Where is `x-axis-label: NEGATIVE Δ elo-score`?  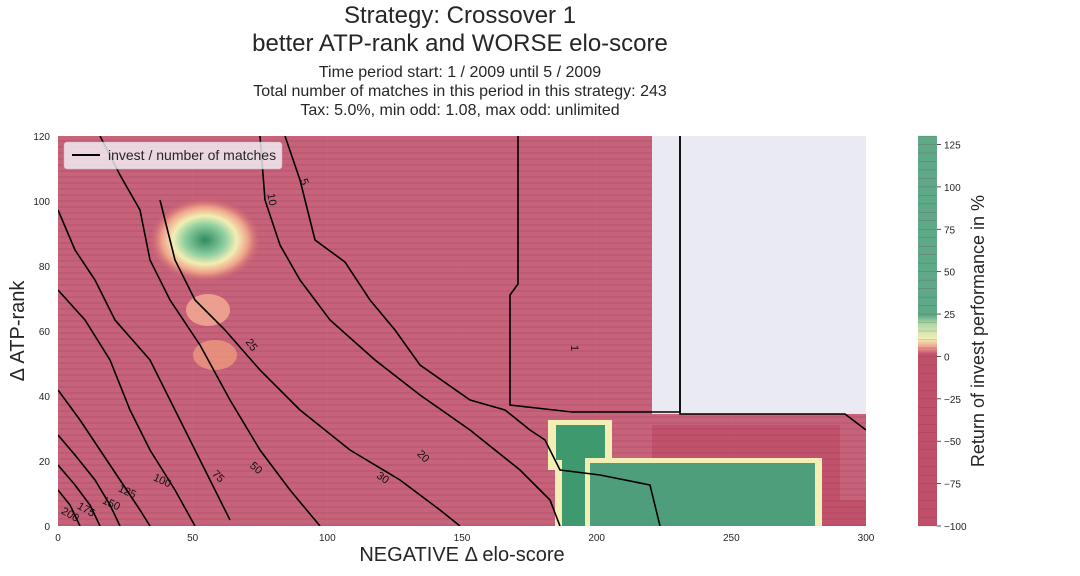
x-axis-label: NEGATIVE Δ elo-score is located at coordinates (461, 555).